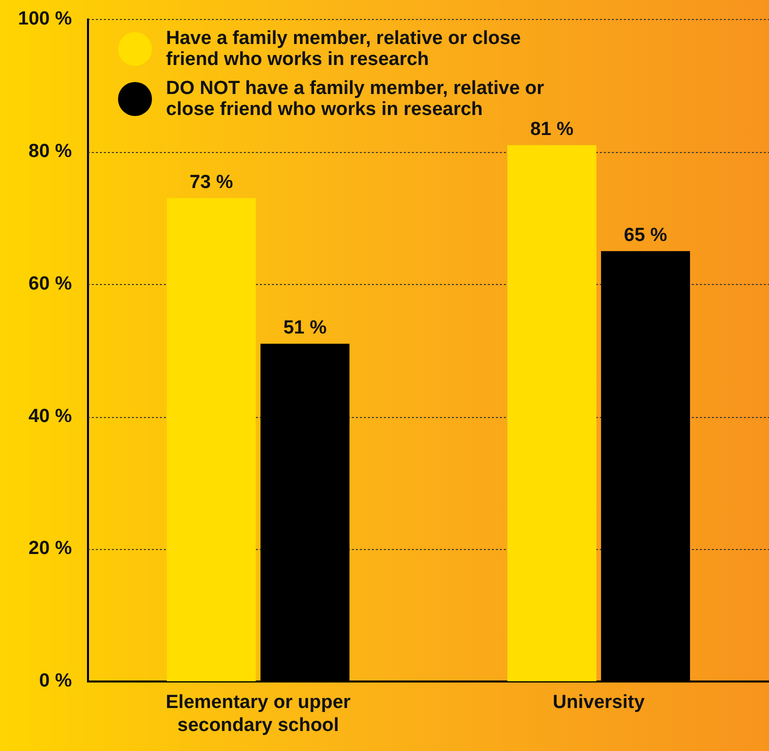 This screenshot has height=751, width=769. I want to click on legend-label: Have a family member, relative or close friend who works in research, so click(344, 49).